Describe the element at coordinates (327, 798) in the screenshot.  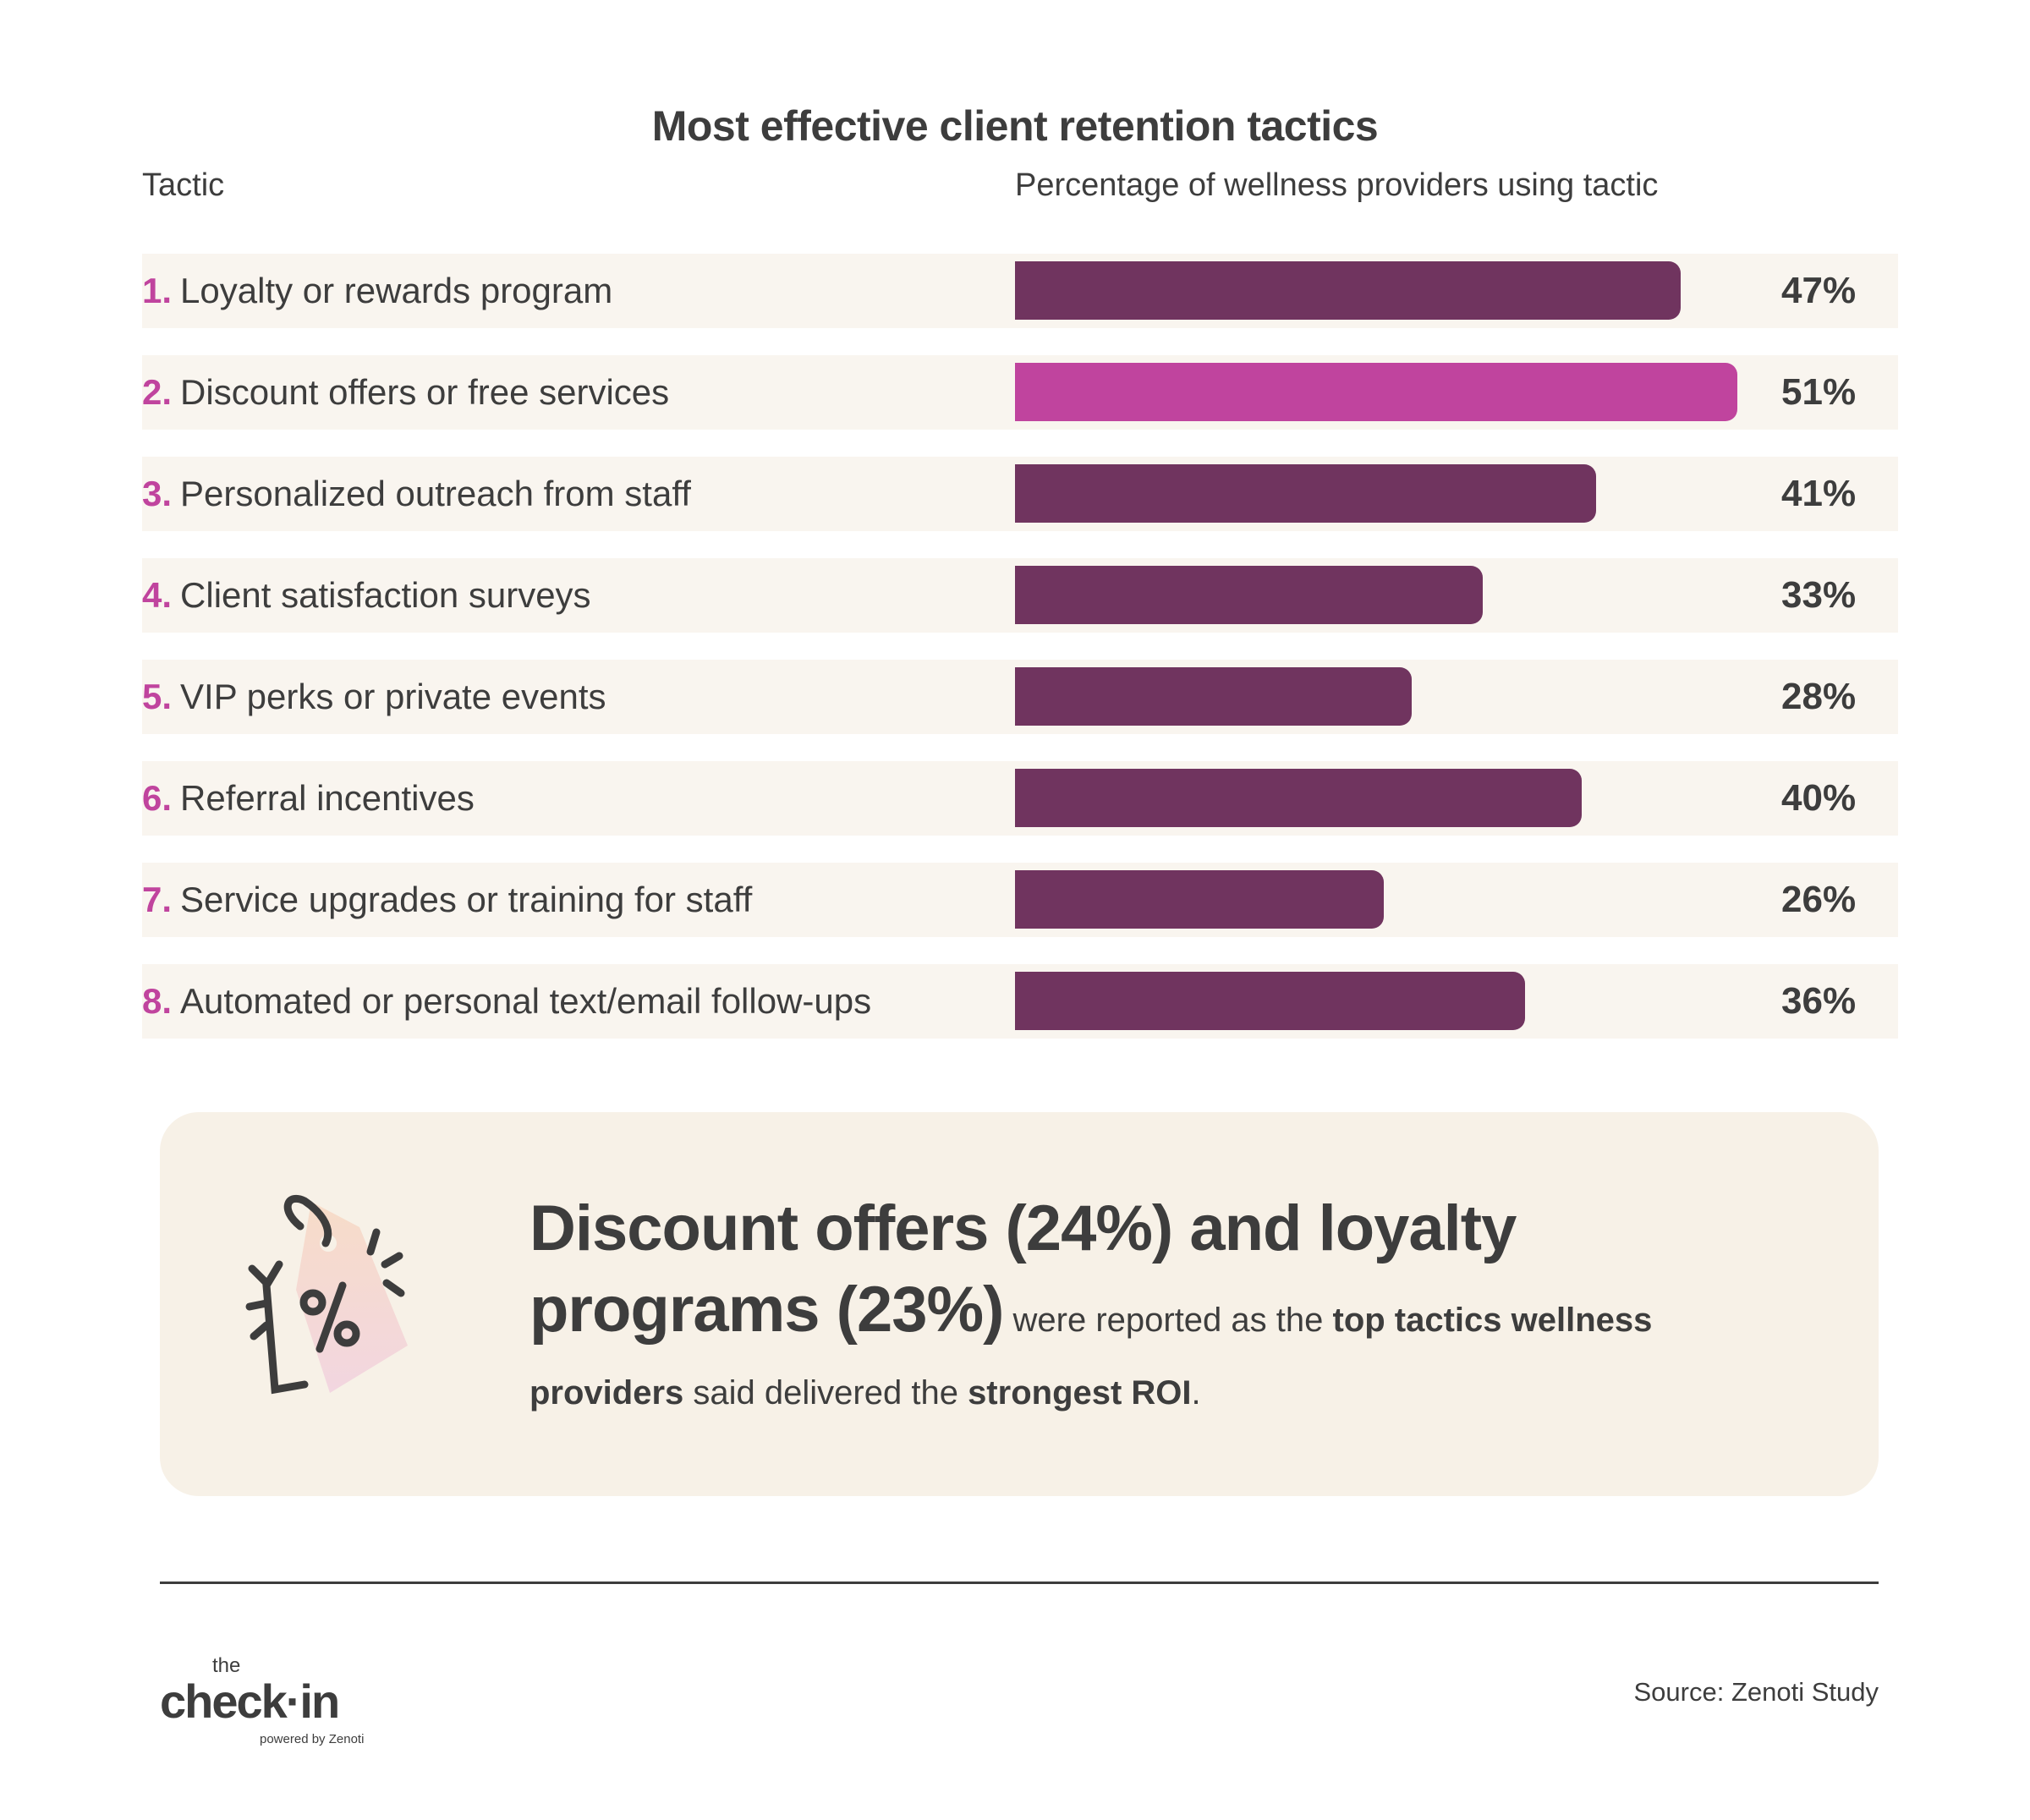
I see `tactic-name: Referral incentives` at that location.